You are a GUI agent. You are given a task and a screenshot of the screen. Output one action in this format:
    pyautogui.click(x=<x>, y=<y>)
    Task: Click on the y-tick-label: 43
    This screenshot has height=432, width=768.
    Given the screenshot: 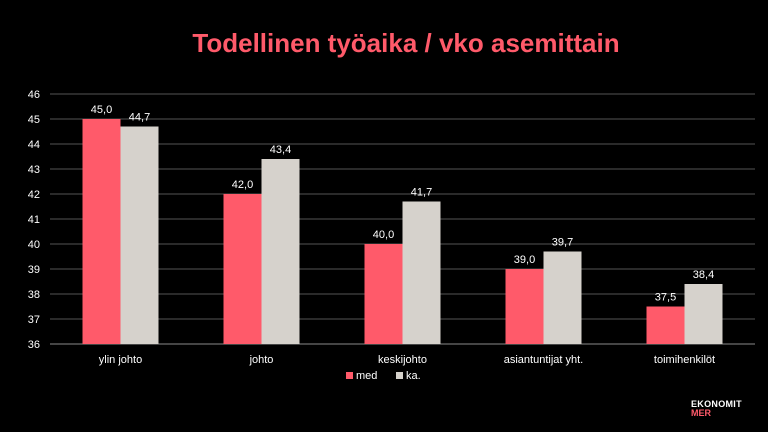 What is the action you would take?
    pyautogui.click(x=34, y=170)
    